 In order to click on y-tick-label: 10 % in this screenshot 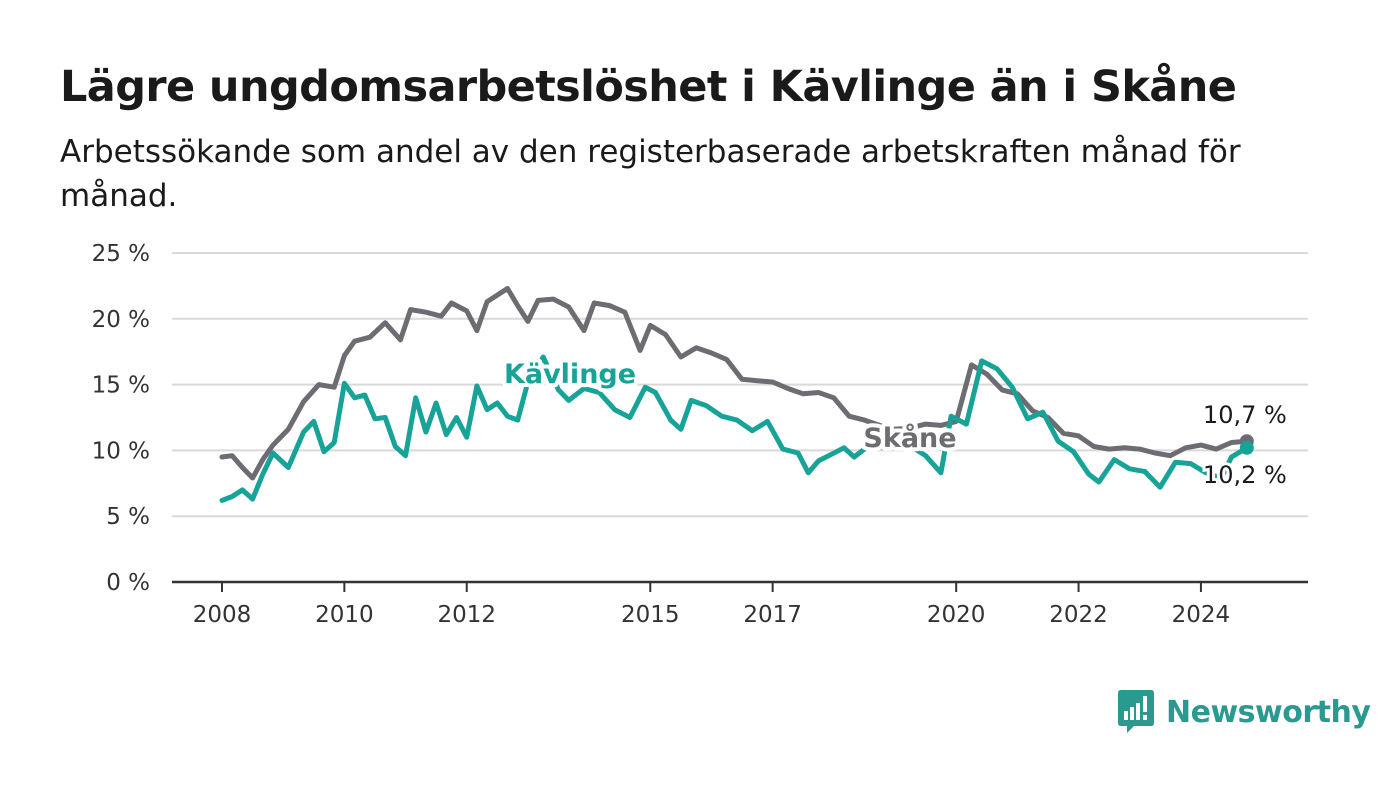, I will do `click(121, 451)`.